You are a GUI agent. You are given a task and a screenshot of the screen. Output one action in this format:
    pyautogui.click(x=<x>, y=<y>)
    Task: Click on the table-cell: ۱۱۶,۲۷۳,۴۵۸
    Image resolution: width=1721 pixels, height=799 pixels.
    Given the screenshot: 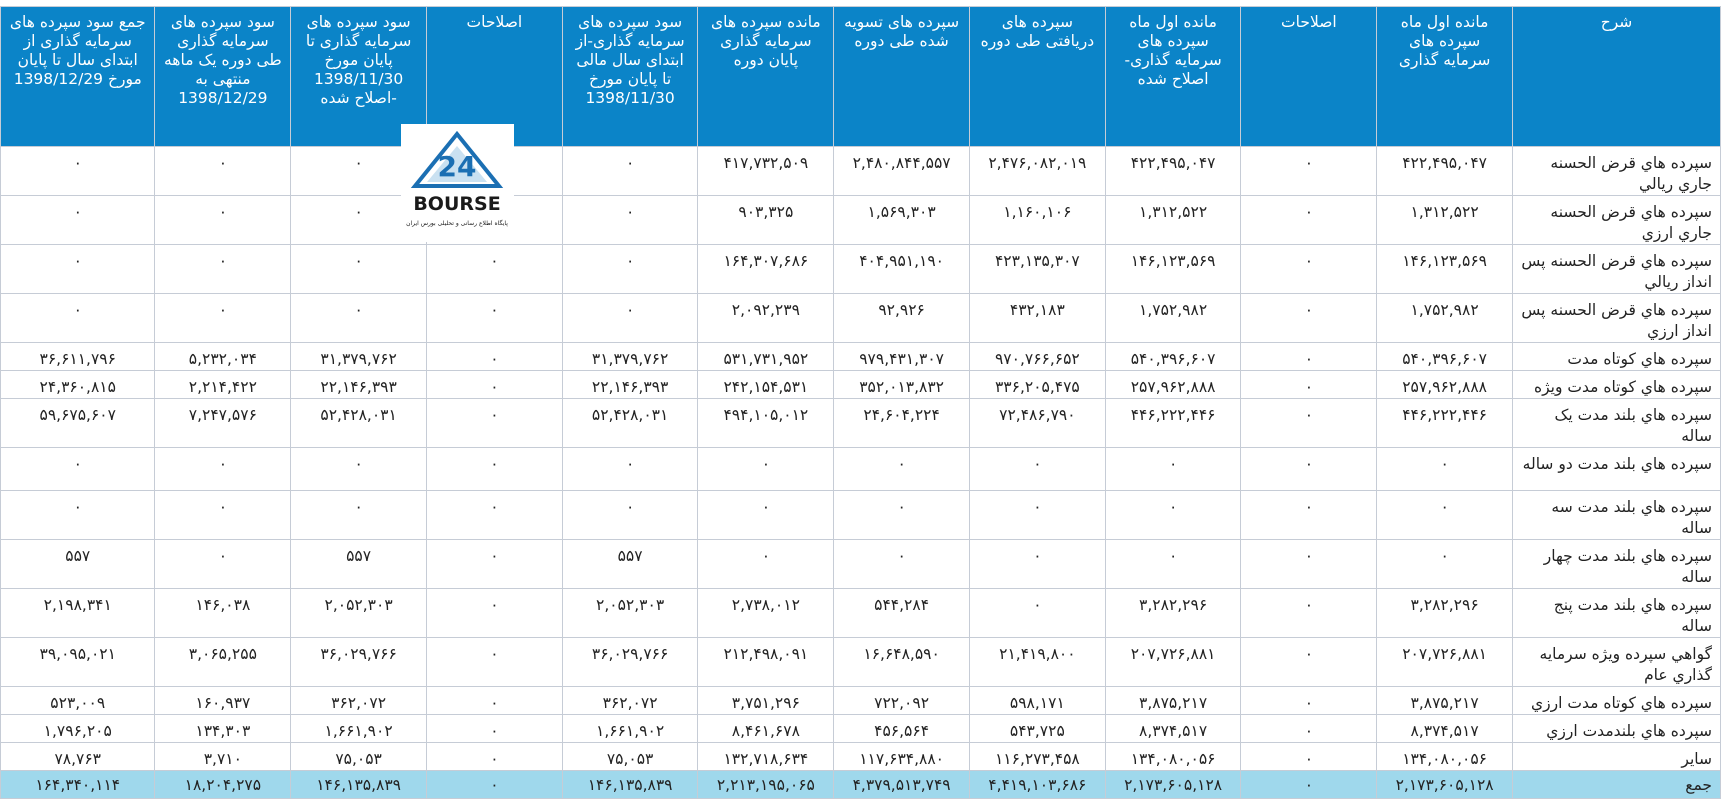 What is the action you would take?
    pyautogui.click(x=1037, y=756)
    